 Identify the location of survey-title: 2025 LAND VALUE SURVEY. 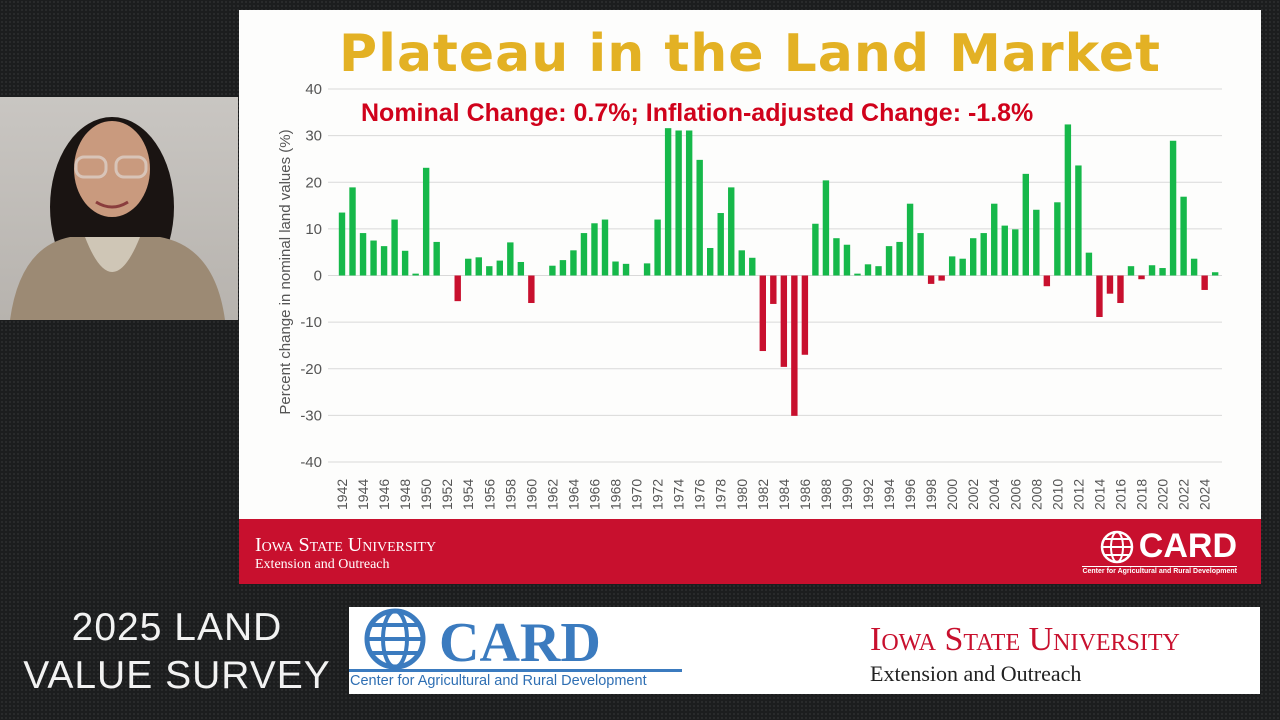
(177, 652).